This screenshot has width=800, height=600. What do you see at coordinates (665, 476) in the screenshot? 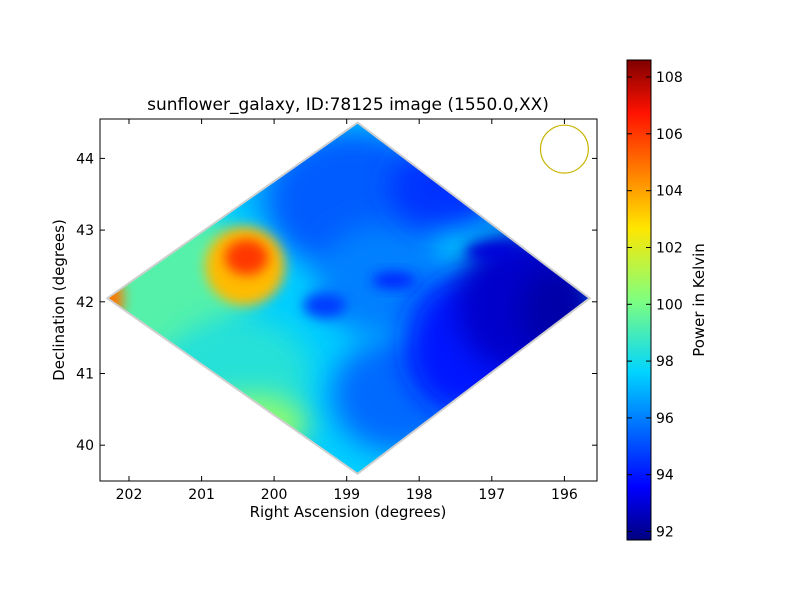
I see `colorbar-tick-label: 94` at bounding box center [665, 476].